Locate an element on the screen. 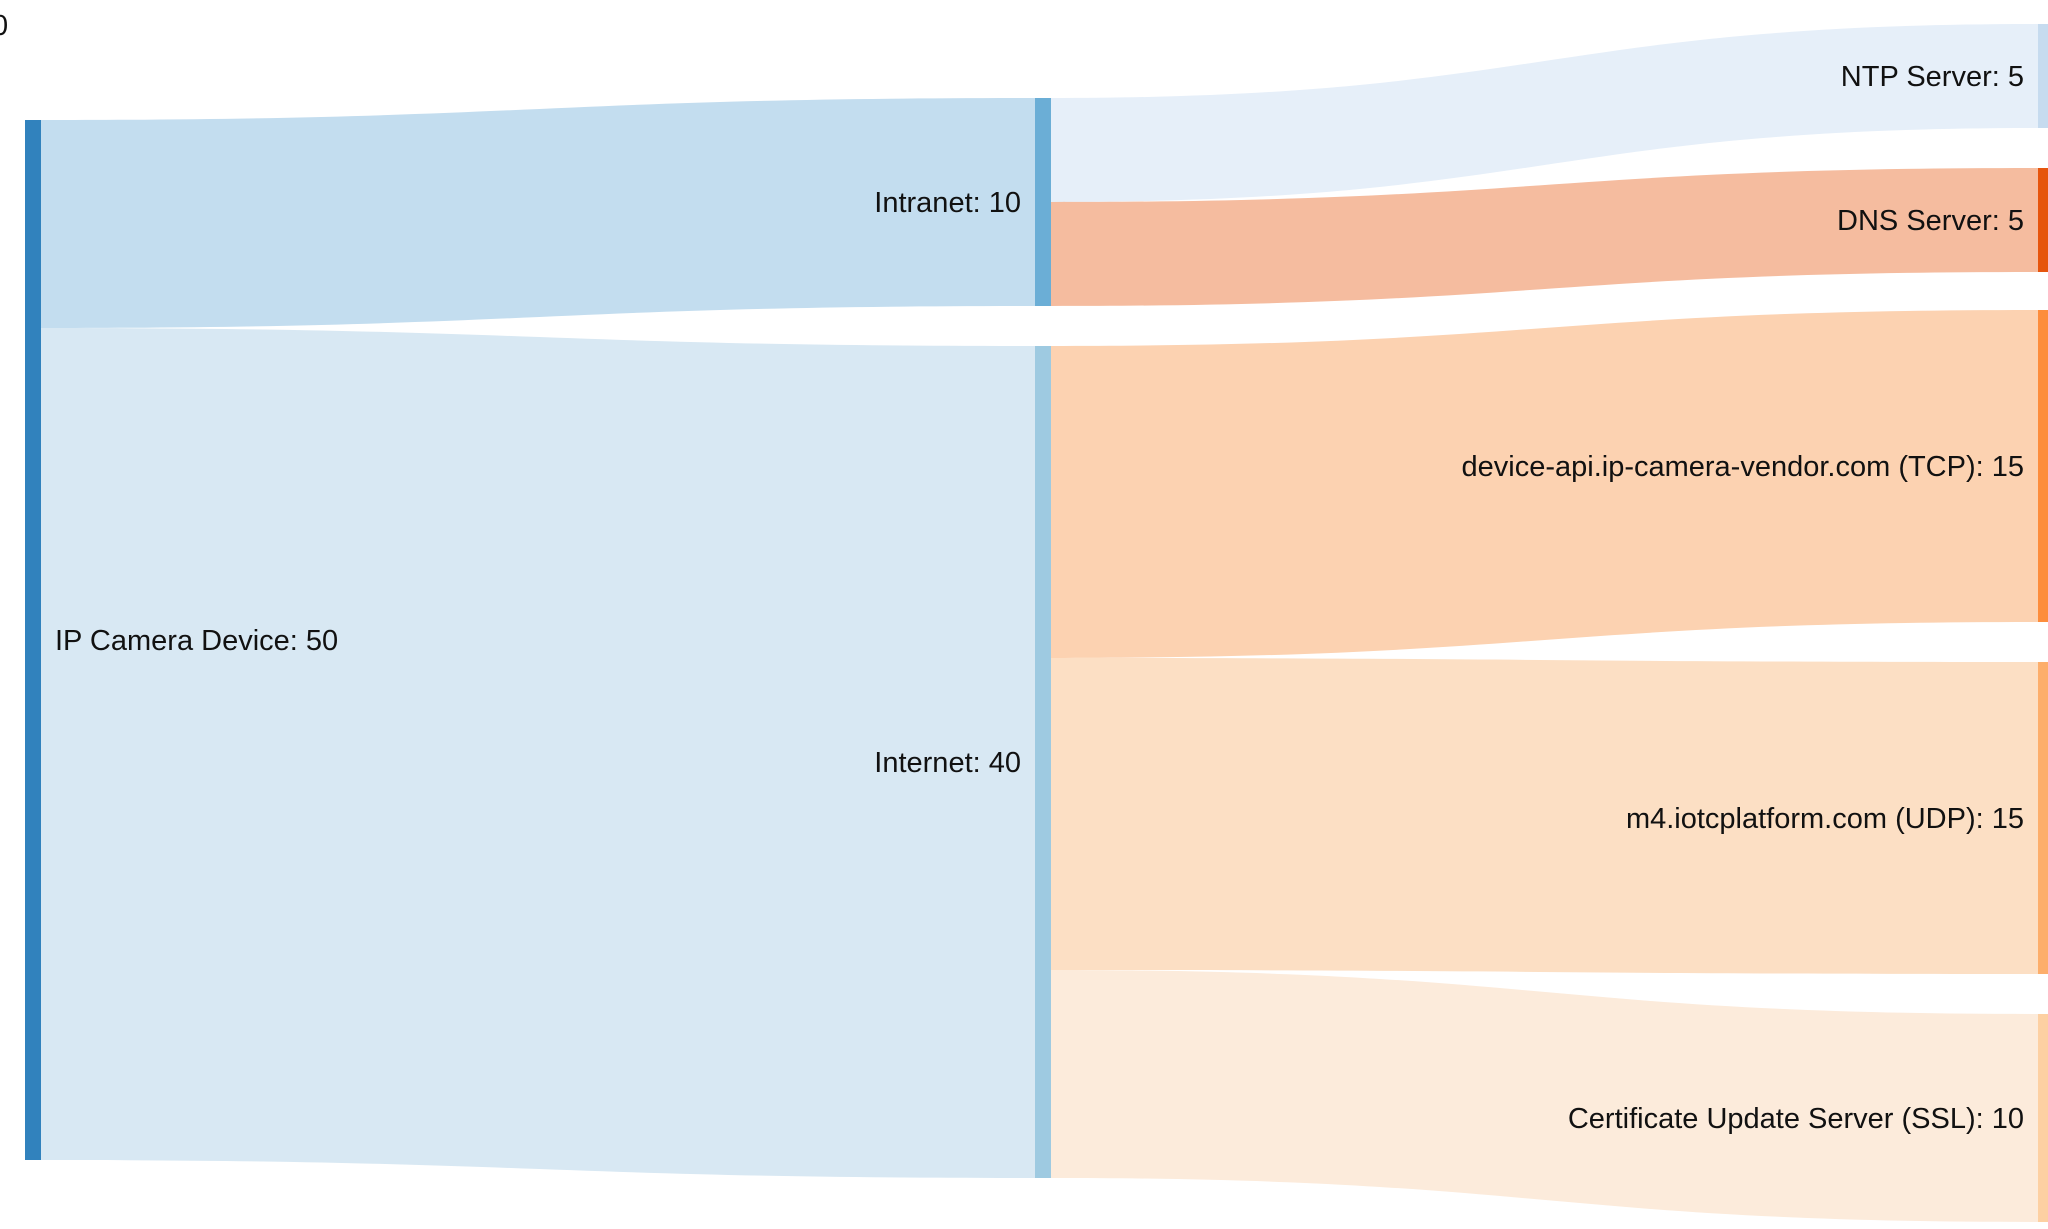  node-label-intranet: Intranet: 10 is located at coordinates (947, 203).